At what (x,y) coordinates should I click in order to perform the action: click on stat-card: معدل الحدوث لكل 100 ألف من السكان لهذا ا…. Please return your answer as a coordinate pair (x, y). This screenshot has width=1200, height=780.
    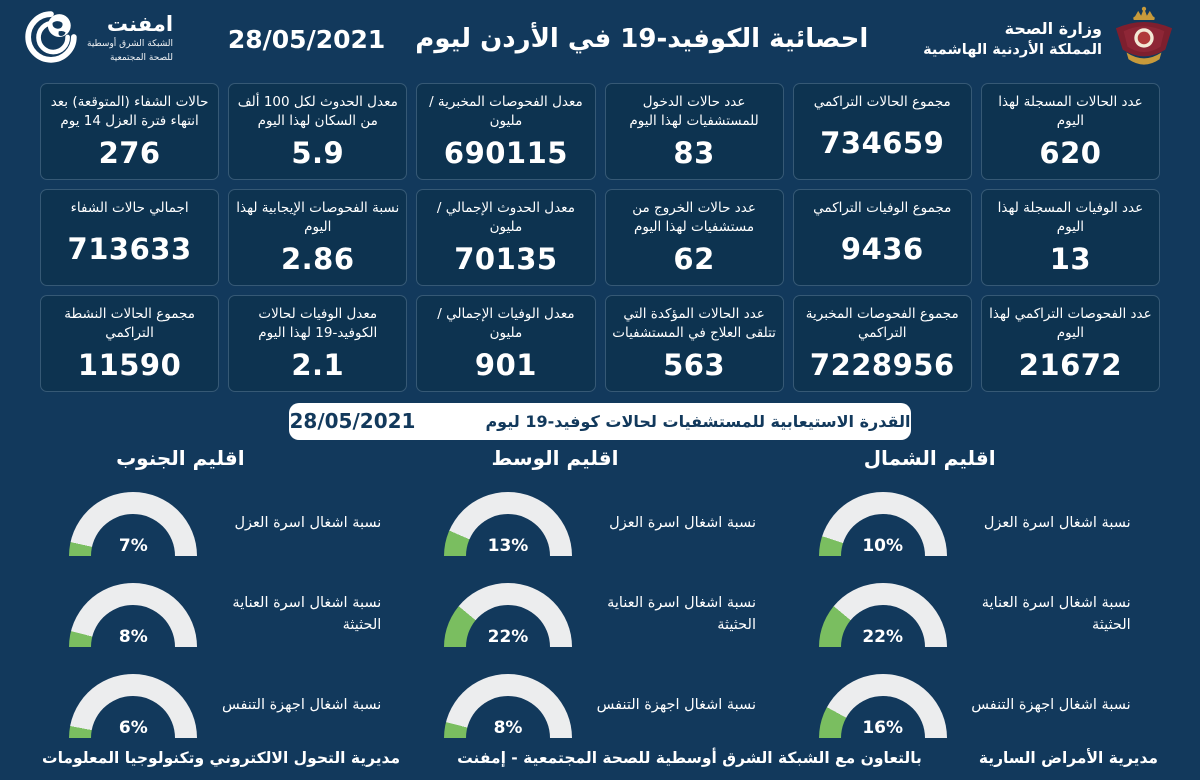
    Looking at the image, I should click on (318, 131).